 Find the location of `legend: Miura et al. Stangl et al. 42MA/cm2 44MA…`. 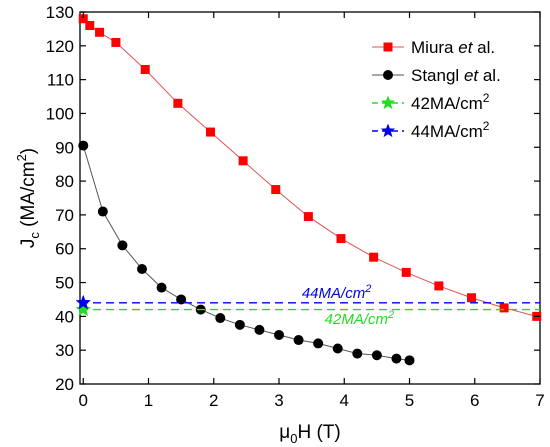

legend: Miura et al. Stangl et al. 42MA/cm2 44MA… is located at coordinates (436, 89).